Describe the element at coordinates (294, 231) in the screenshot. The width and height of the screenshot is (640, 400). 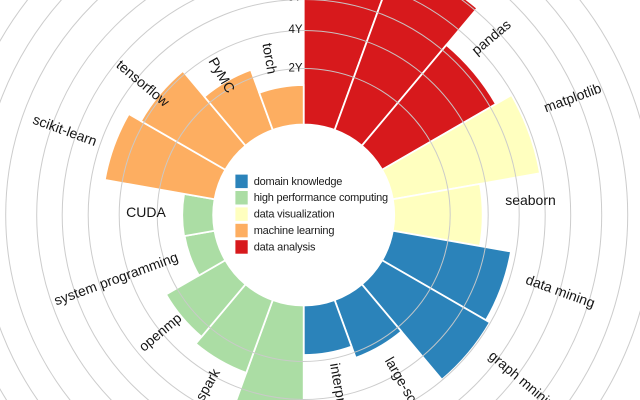
I see `svg-text: machine learning` at that location.